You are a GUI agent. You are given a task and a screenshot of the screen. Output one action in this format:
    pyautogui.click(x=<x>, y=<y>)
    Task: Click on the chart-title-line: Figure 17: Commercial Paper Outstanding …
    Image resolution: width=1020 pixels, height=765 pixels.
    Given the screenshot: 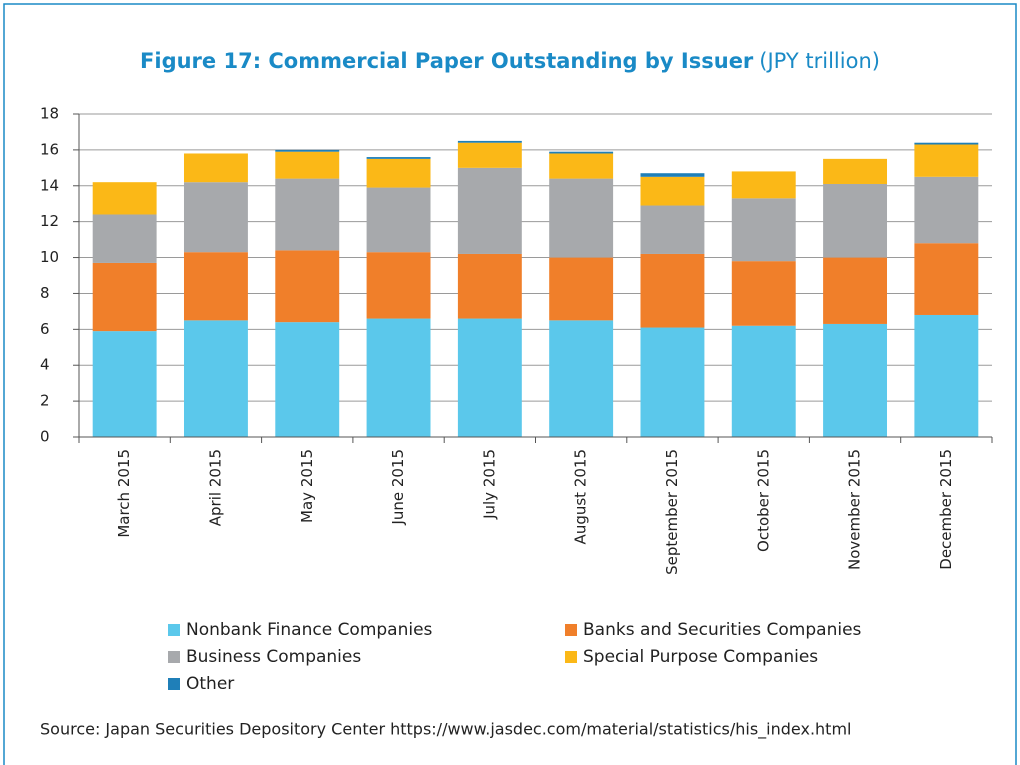 What is the action you would take?
    pyautogui.click(x=510, y=61)
    